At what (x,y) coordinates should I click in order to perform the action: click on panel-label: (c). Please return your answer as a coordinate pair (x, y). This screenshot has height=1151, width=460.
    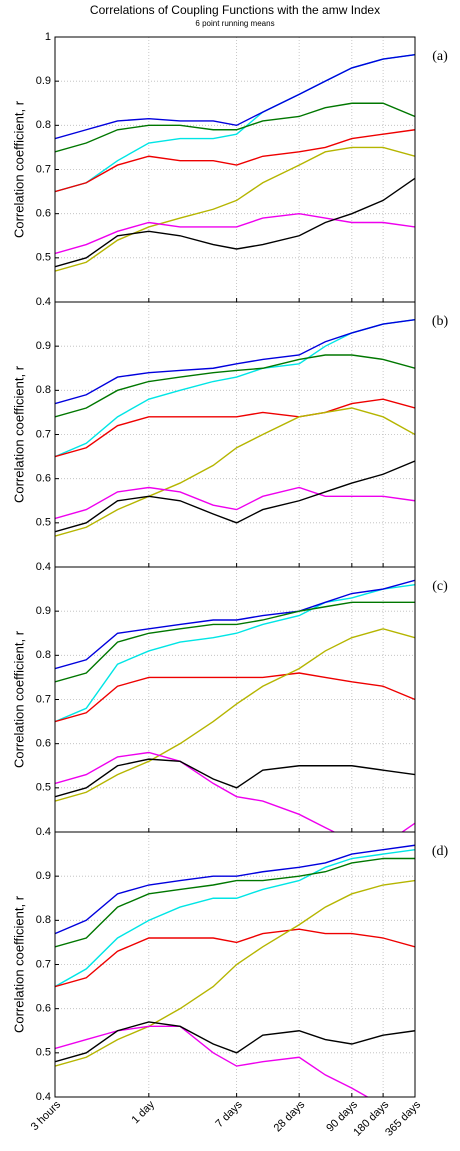
    Looking at the image, I should click on (440, 586).